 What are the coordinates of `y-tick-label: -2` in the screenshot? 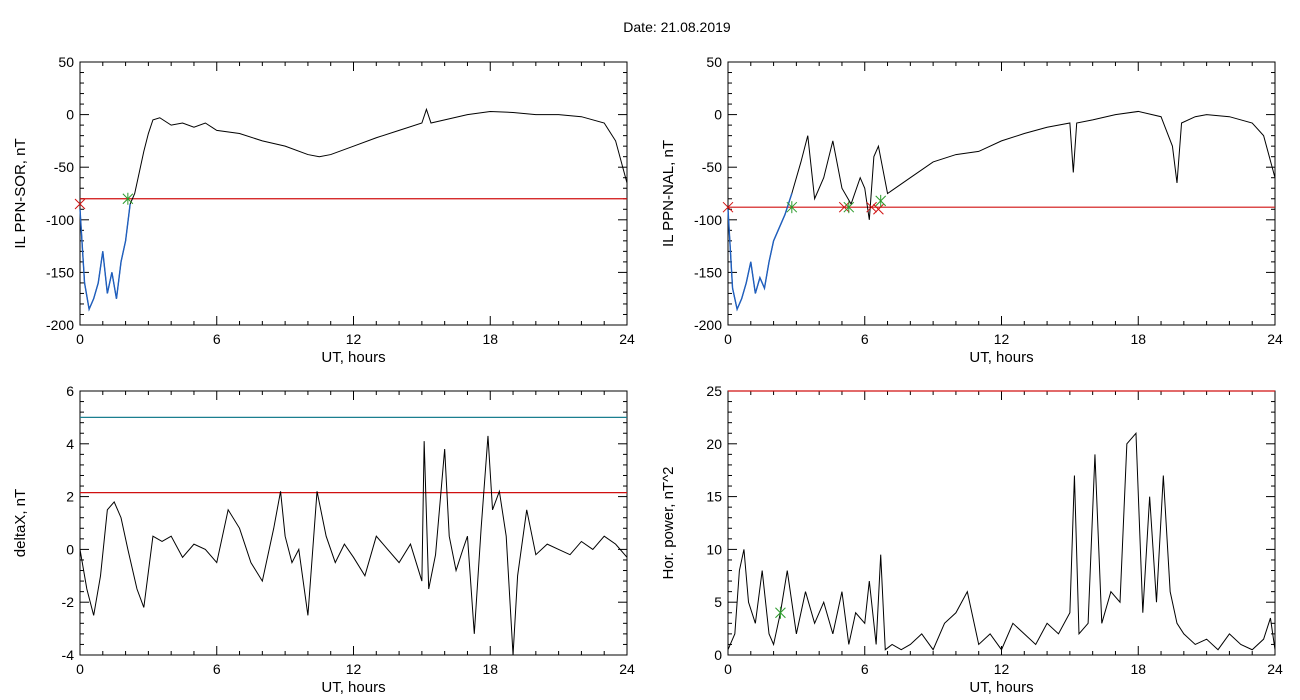 It's located at (68, 602).